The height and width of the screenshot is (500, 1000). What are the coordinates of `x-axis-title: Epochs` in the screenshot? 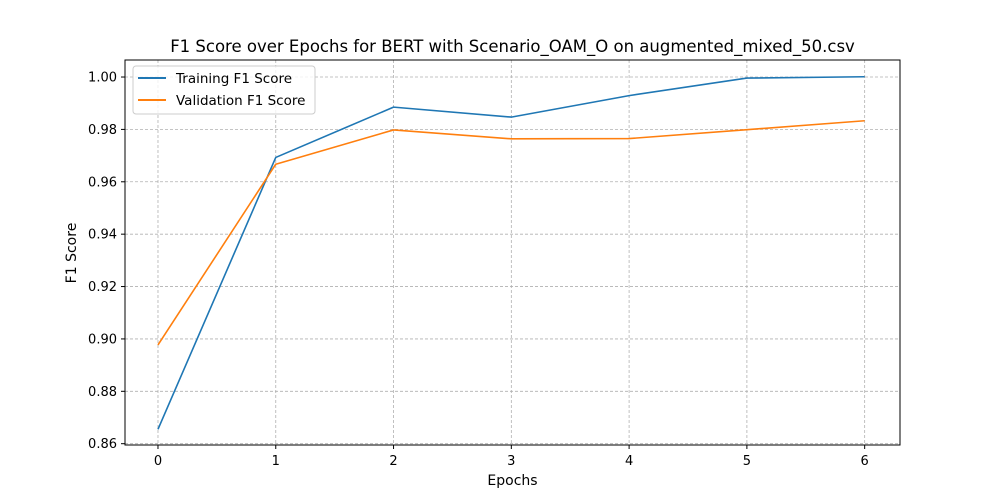 It's located at (512, 481).